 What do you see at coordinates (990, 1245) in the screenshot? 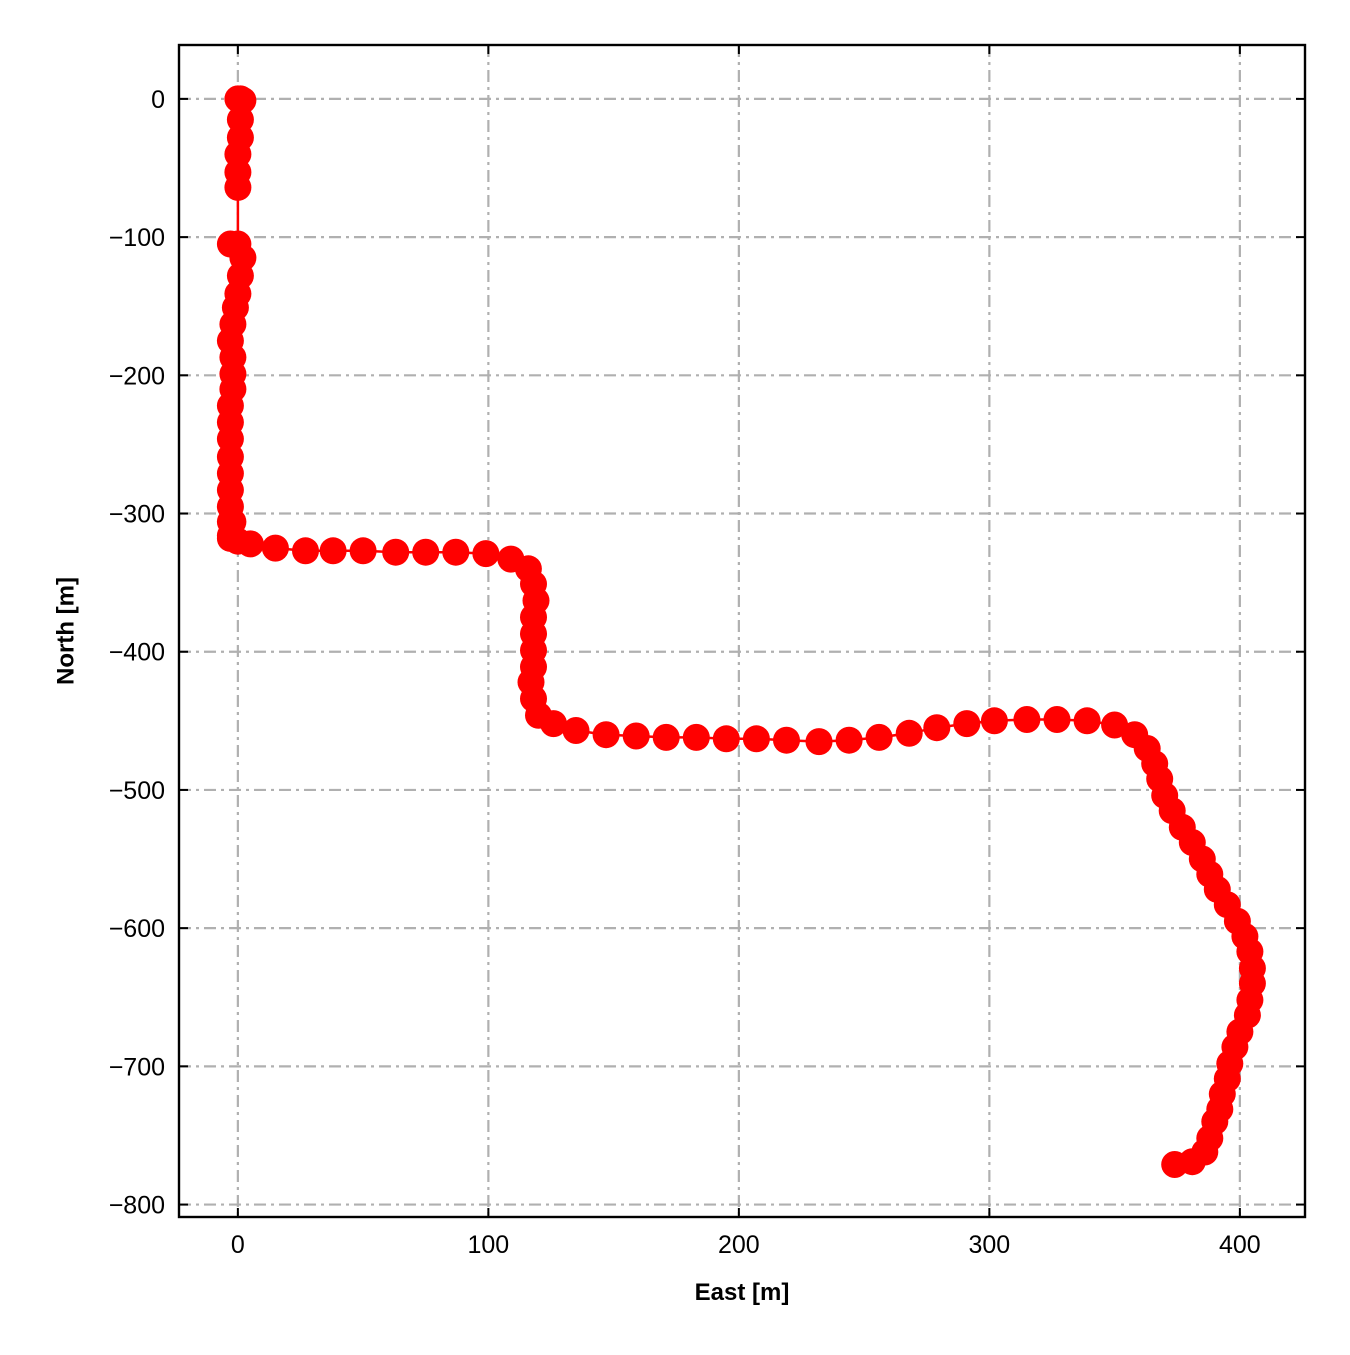
I see `x-tick-label: 300` at bounding box center [990, 1245].